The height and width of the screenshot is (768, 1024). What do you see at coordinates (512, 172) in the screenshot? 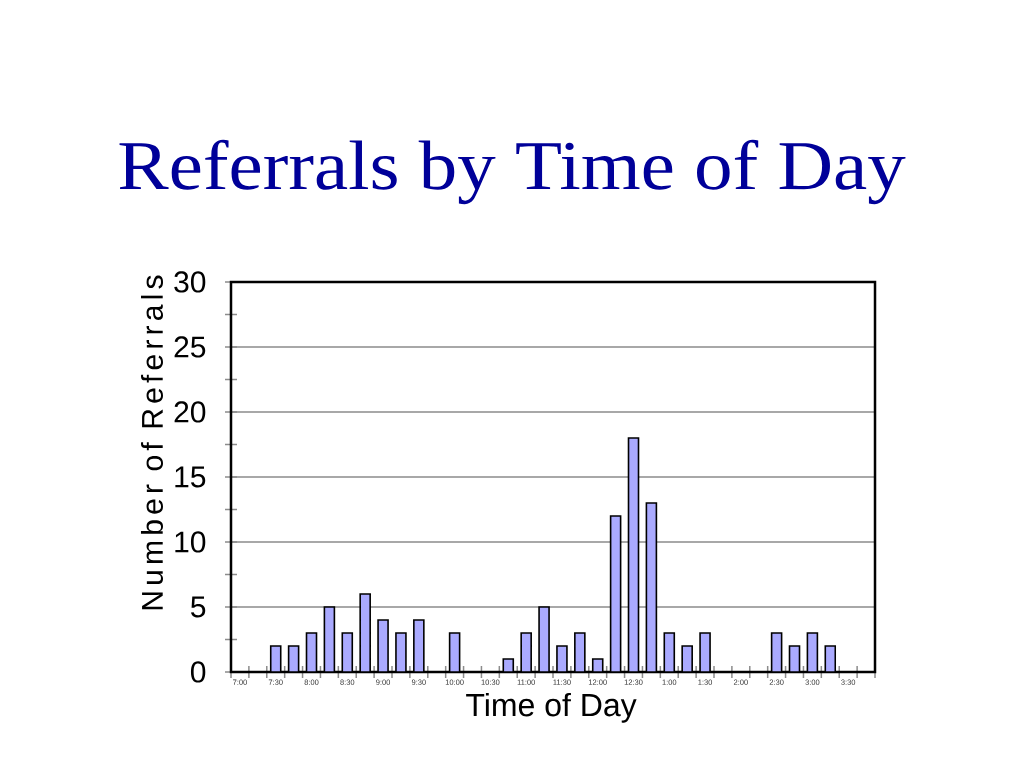
I see `chart-title: Referrals by Time of Day` at bounding box center [512, 172].